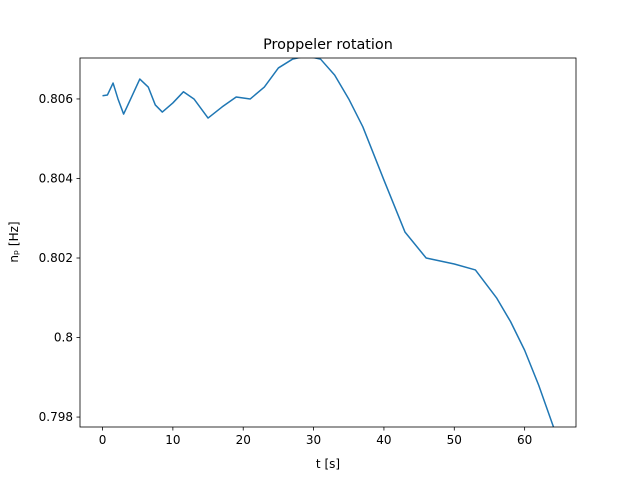 The image size is (640, 484). I want to click on y-tick-label: 0.798, so click(56, 417).